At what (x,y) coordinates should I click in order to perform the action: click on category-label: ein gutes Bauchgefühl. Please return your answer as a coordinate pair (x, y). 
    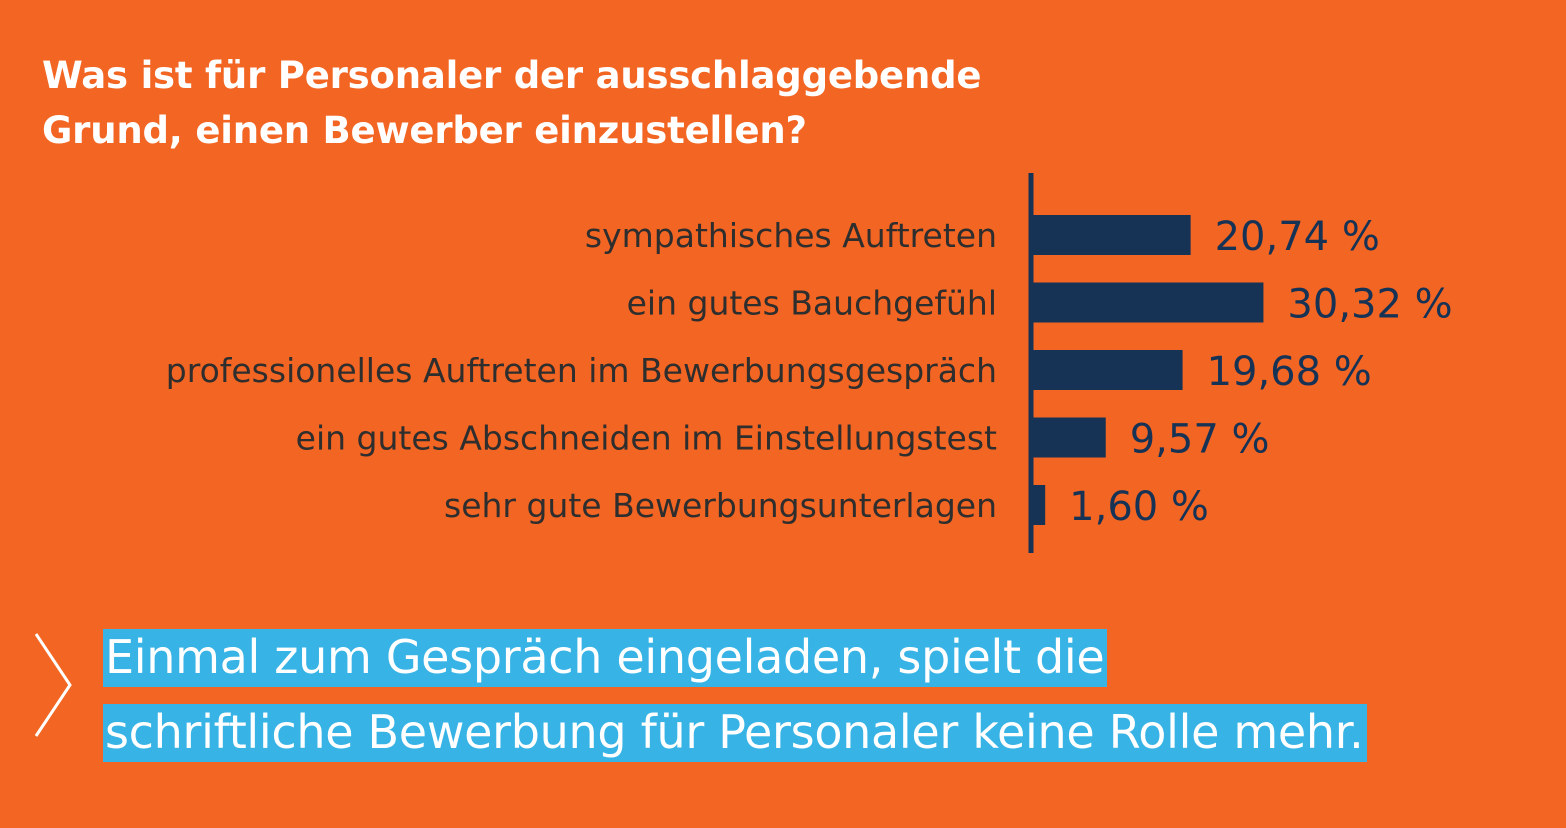
    Looking at the image, I should click on (812, 303).